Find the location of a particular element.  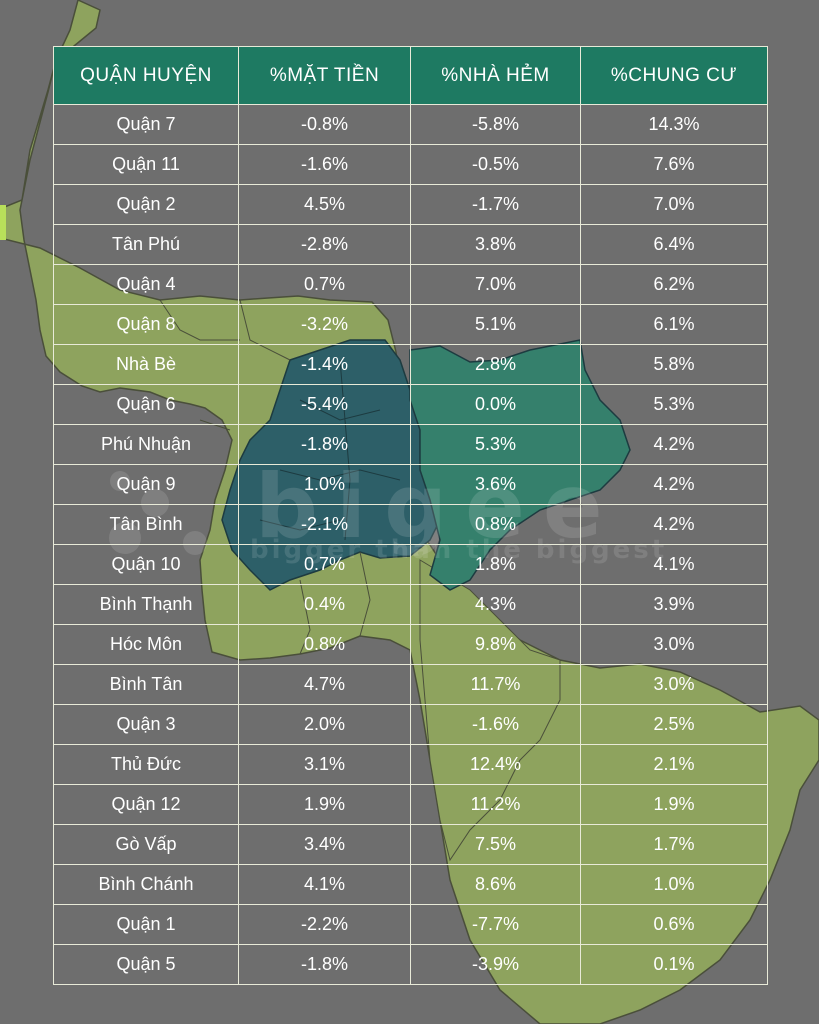

table-row: Quận 5 -1.8% -3.9% 0.1% is located at coordinates (410, 964).